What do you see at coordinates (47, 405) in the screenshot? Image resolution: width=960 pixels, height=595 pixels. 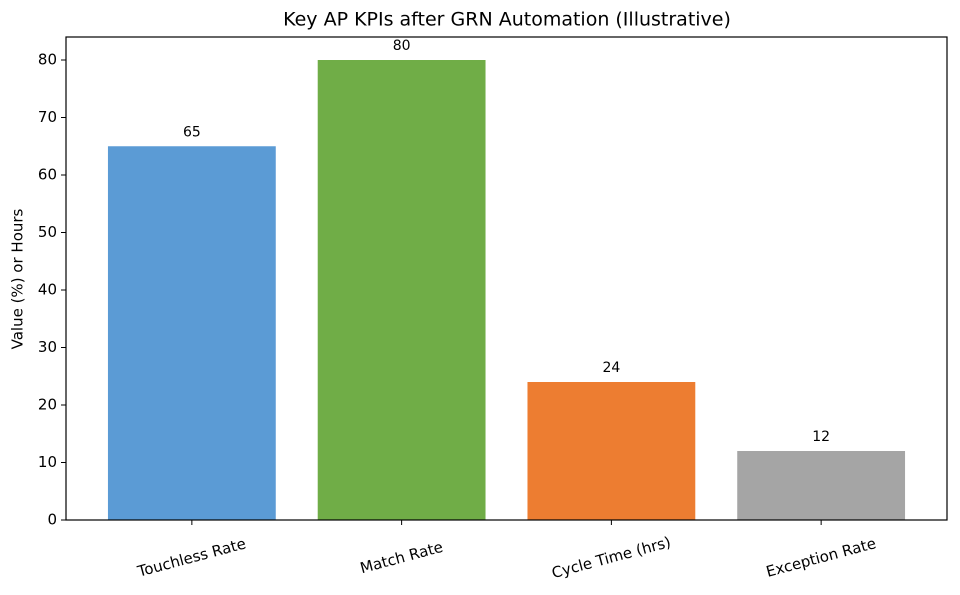 I see `y-tick-label: 20` at bounding box center [47, 405].